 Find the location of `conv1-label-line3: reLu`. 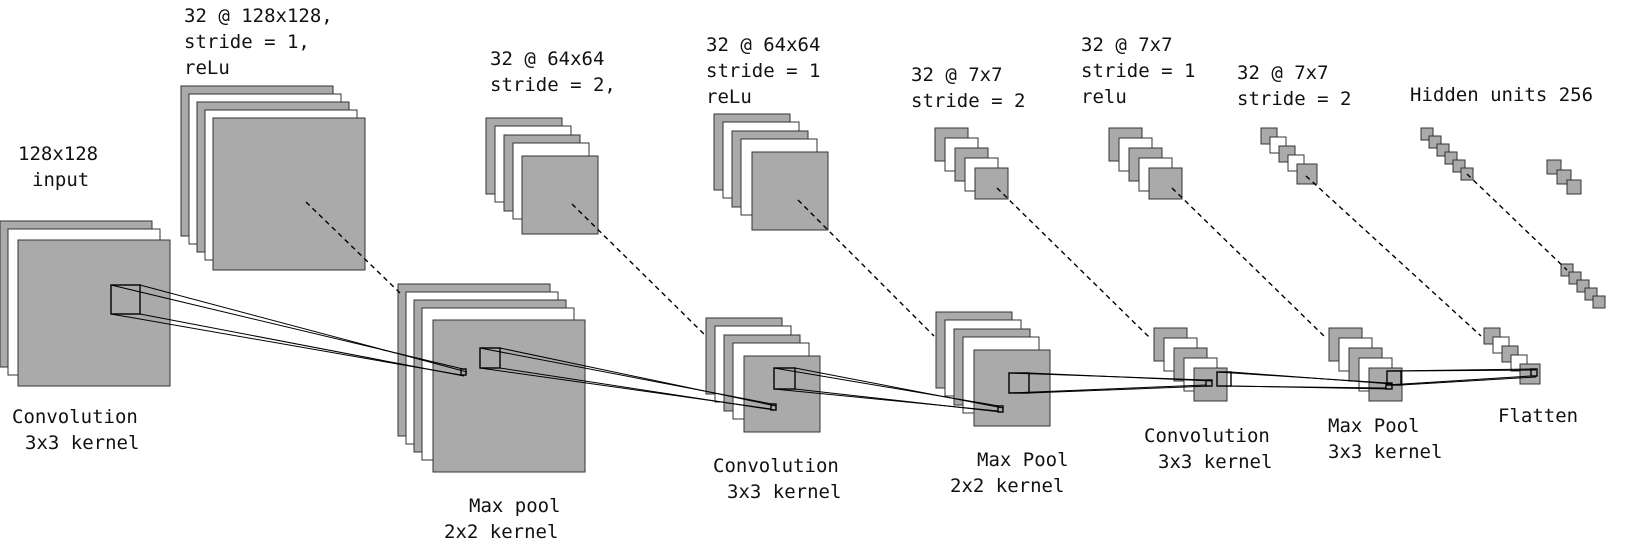

conv1-label-line3: reLu is located at coordinates (207, 68).